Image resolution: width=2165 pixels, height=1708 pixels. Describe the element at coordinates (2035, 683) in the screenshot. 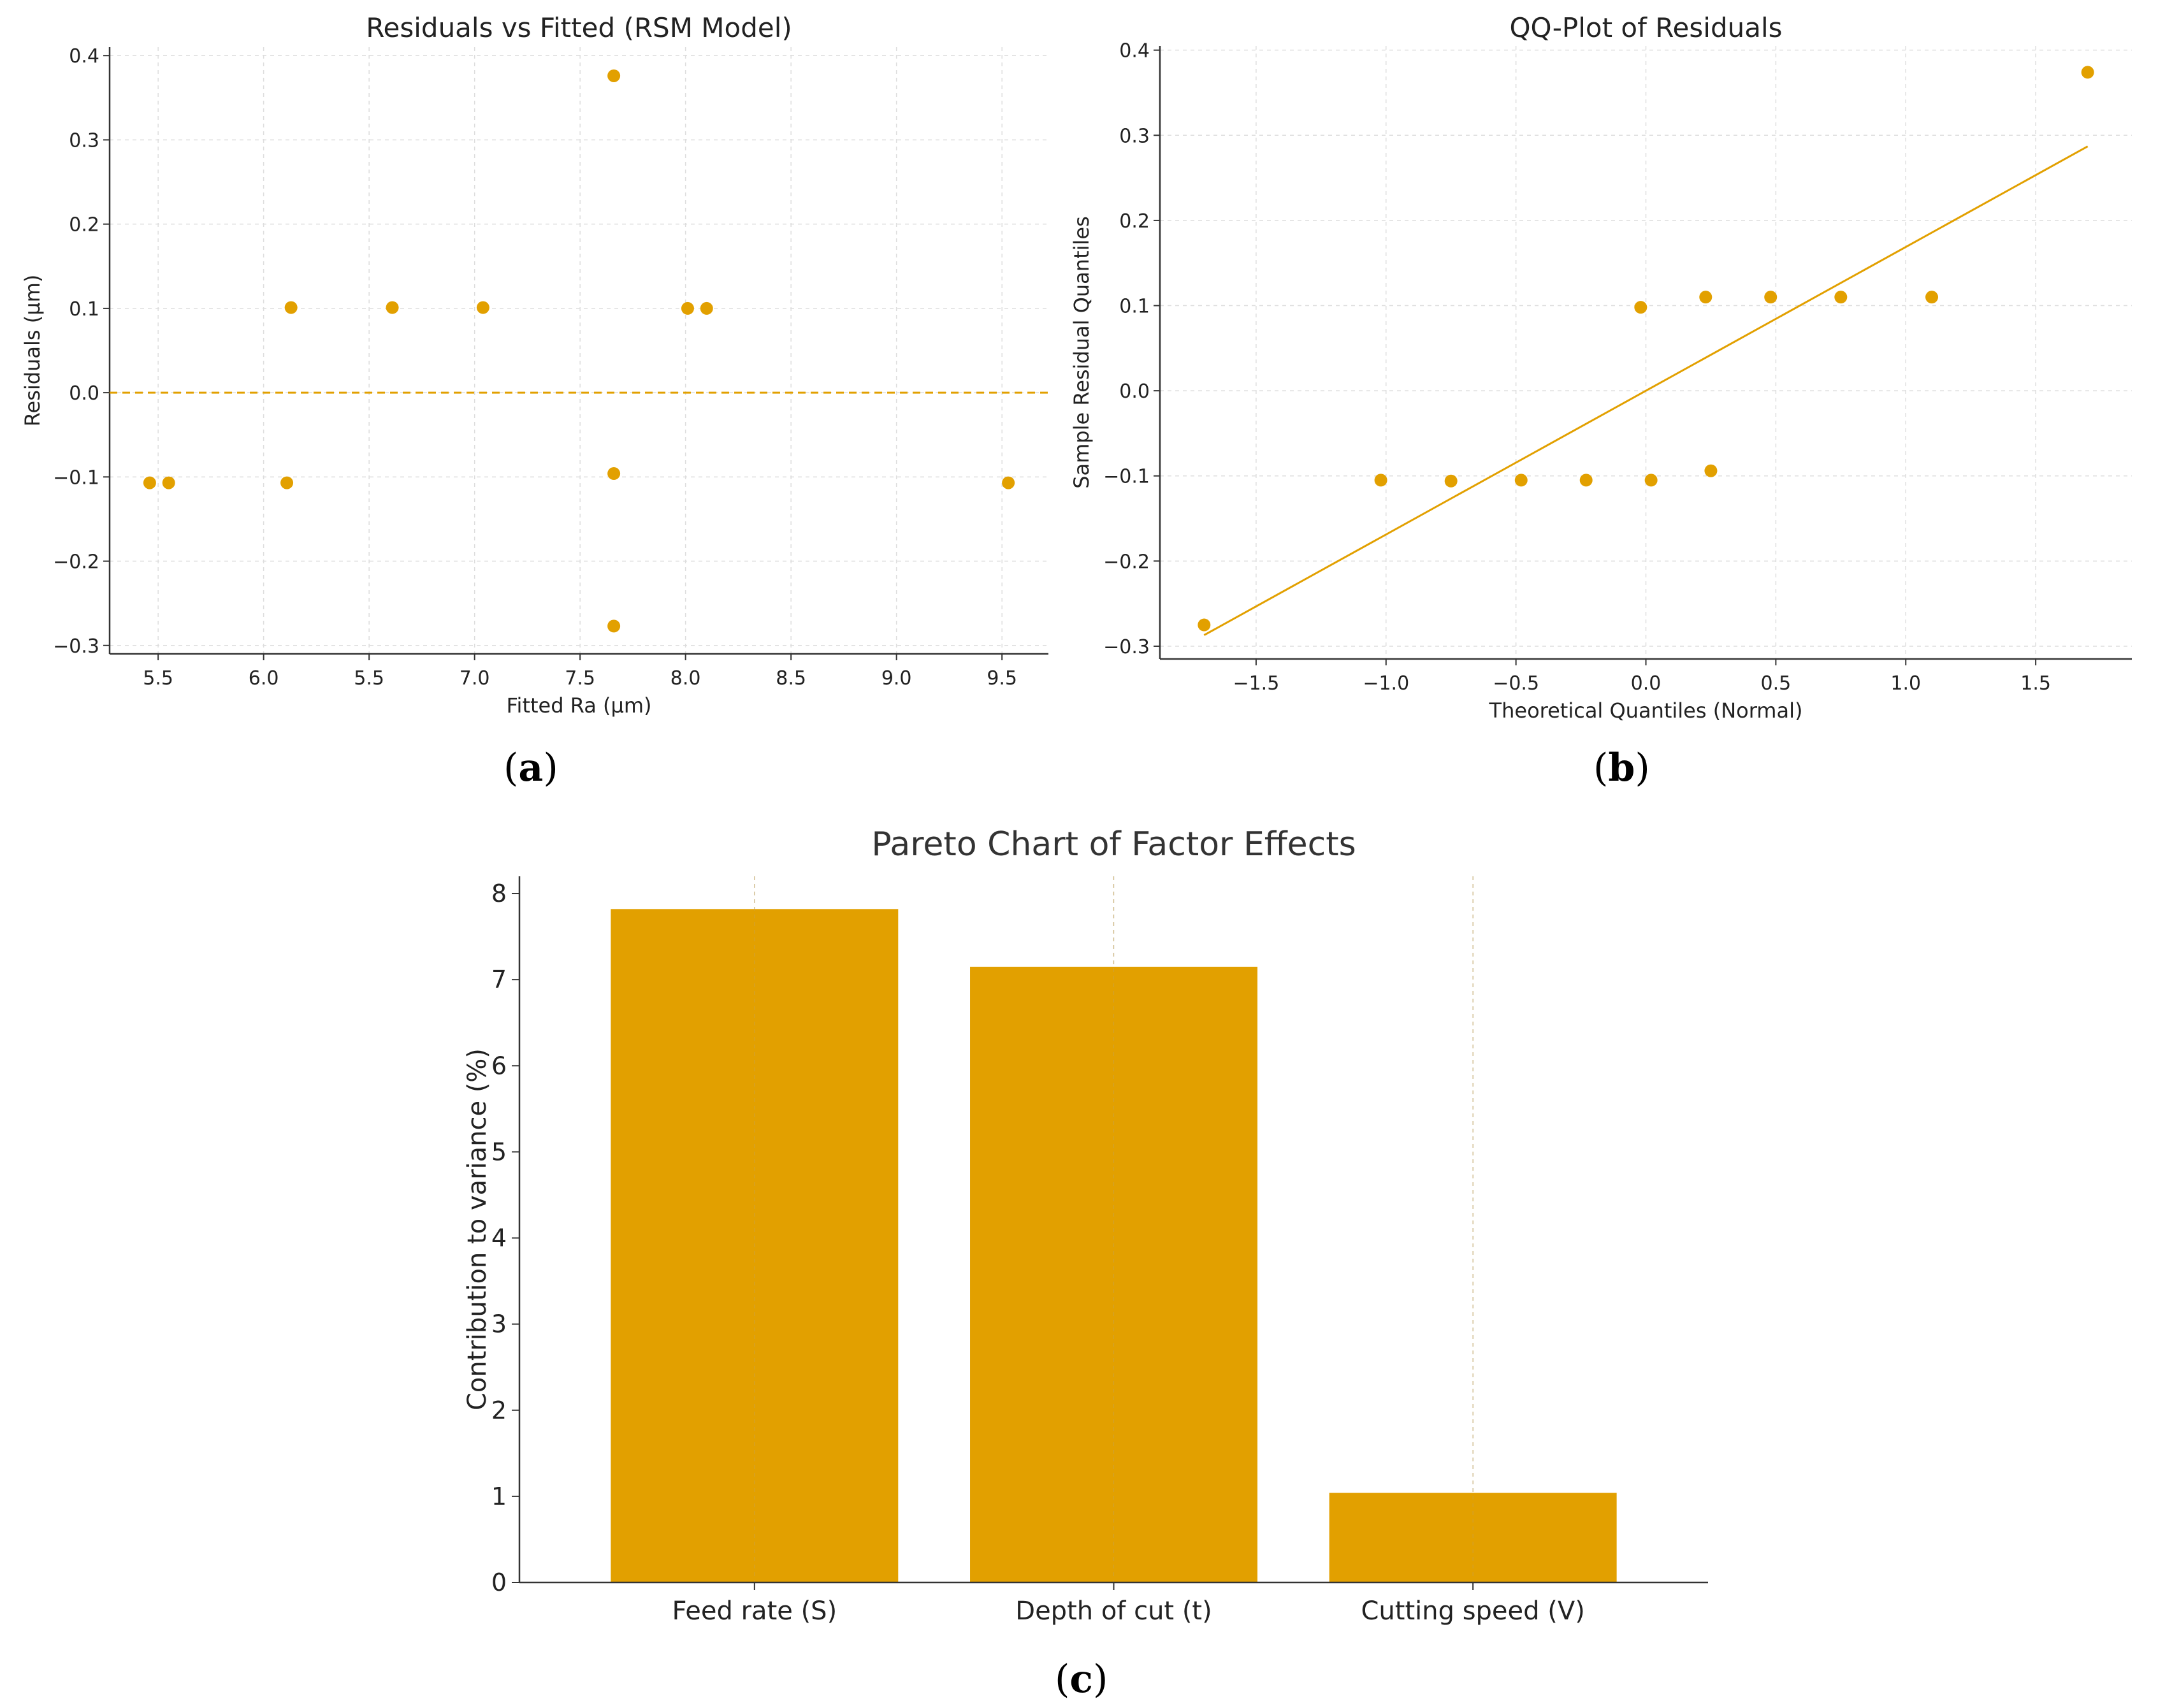

I see `x-tick-label: 1.5` at that location.